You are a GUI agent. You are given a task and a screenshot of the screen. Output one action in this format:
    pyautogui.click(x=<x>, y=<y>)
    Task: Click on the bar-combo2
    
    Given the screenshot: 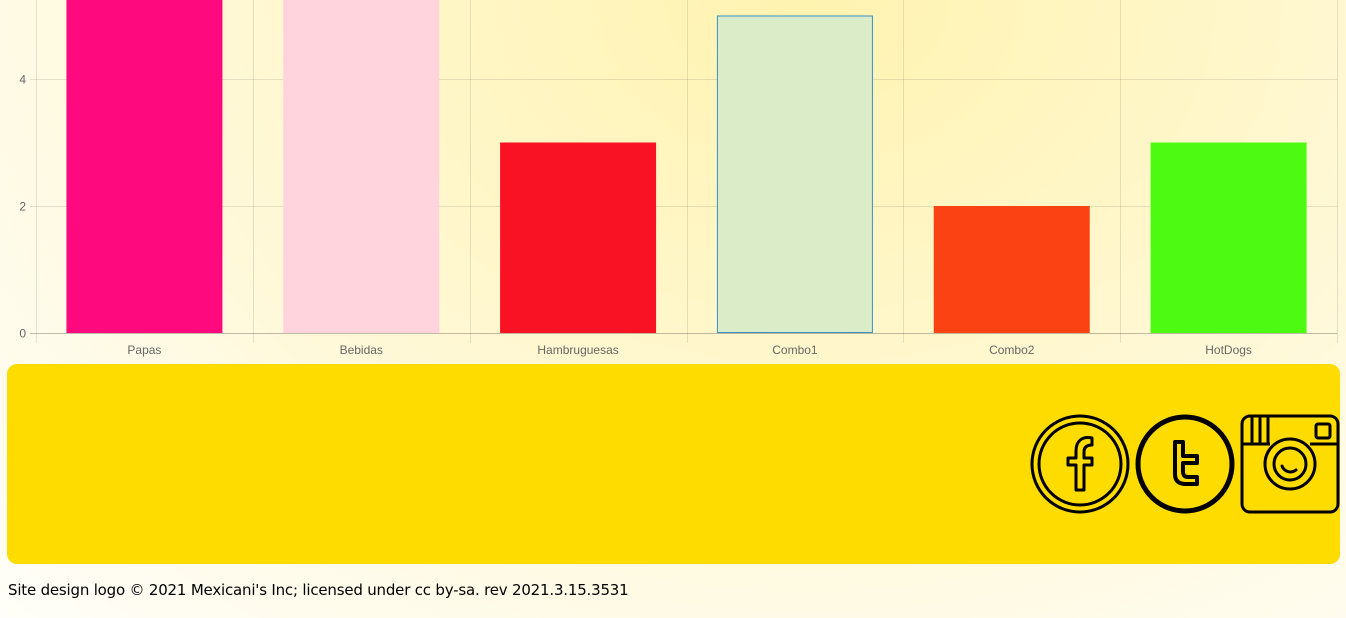 What is the action you would take?
    pyautogui.click(x=1011, y=269)
    